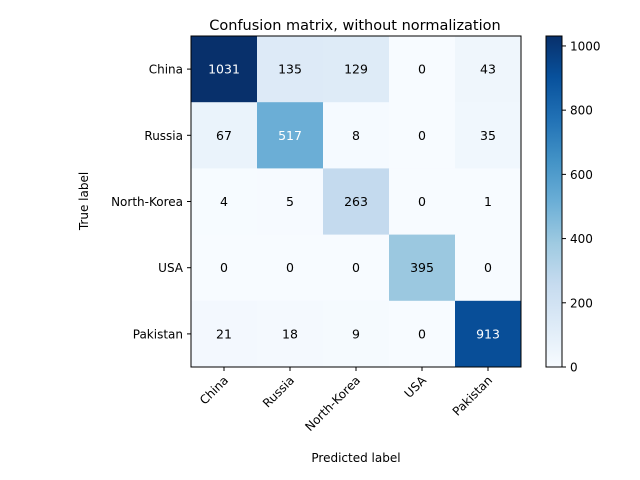 The image size is (640, 480). I want to click on cell-value-label: 9, so click(356, 333).